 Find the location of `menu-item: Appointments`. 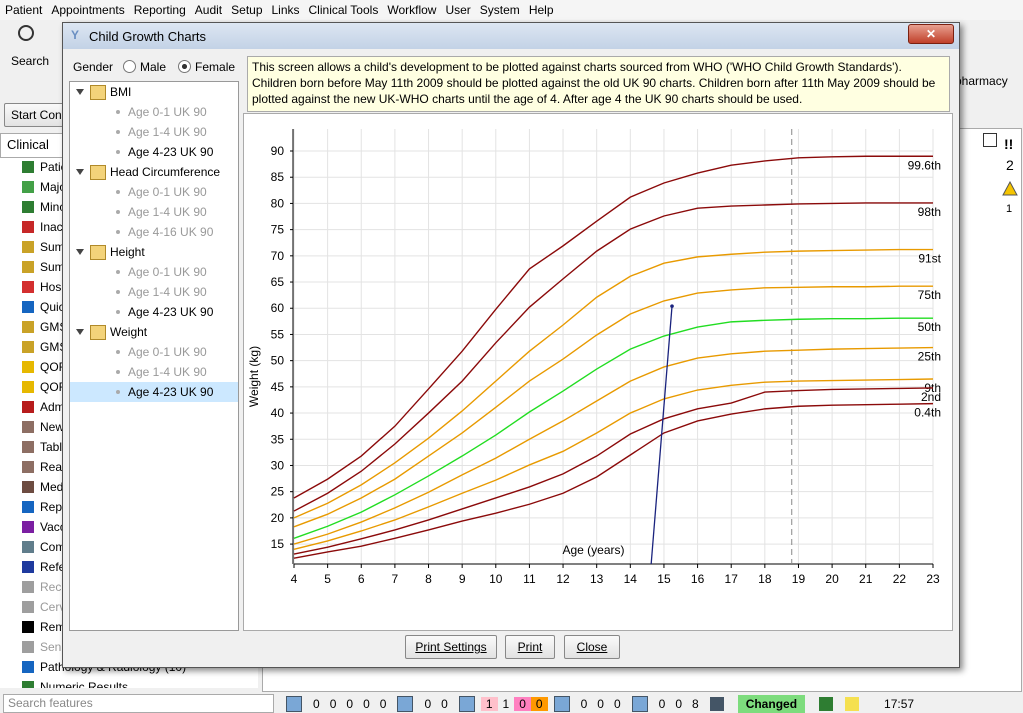

menu-item: Appointments is located at coordinates (88, 10).